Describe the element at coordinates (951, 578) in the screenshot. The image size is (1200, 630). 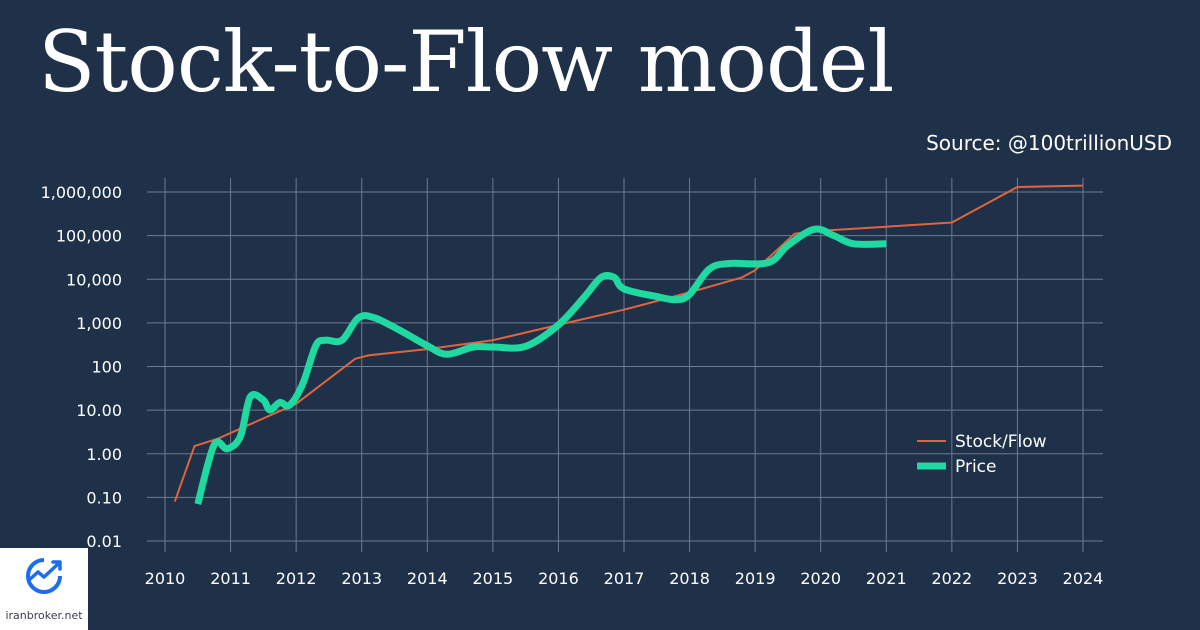
I see `x-tick-label: 2022` at that location.